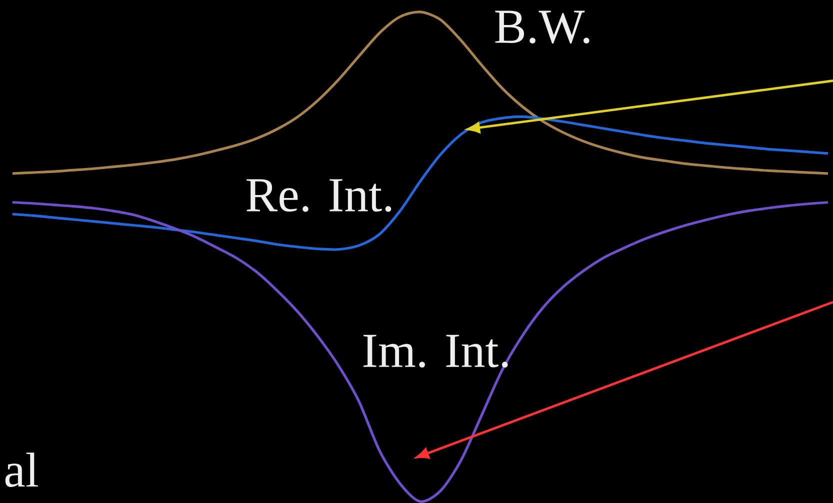 The width and height of the screenshot is (833, 503). Describe the element at coordinates (542, 27) in the screenshot. I see `series-label: B.W.` at that location.